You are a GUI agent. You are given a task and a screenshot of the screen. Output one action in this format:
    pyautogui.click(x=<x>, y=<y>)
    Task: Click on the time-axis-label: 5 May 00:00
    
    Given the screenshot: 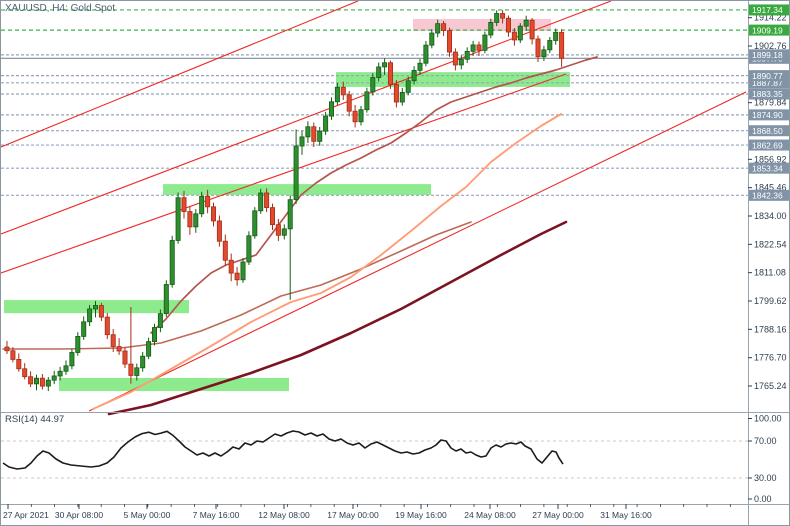 What is the action you would take?
    pyautogui.click(x=147, y=515)
    